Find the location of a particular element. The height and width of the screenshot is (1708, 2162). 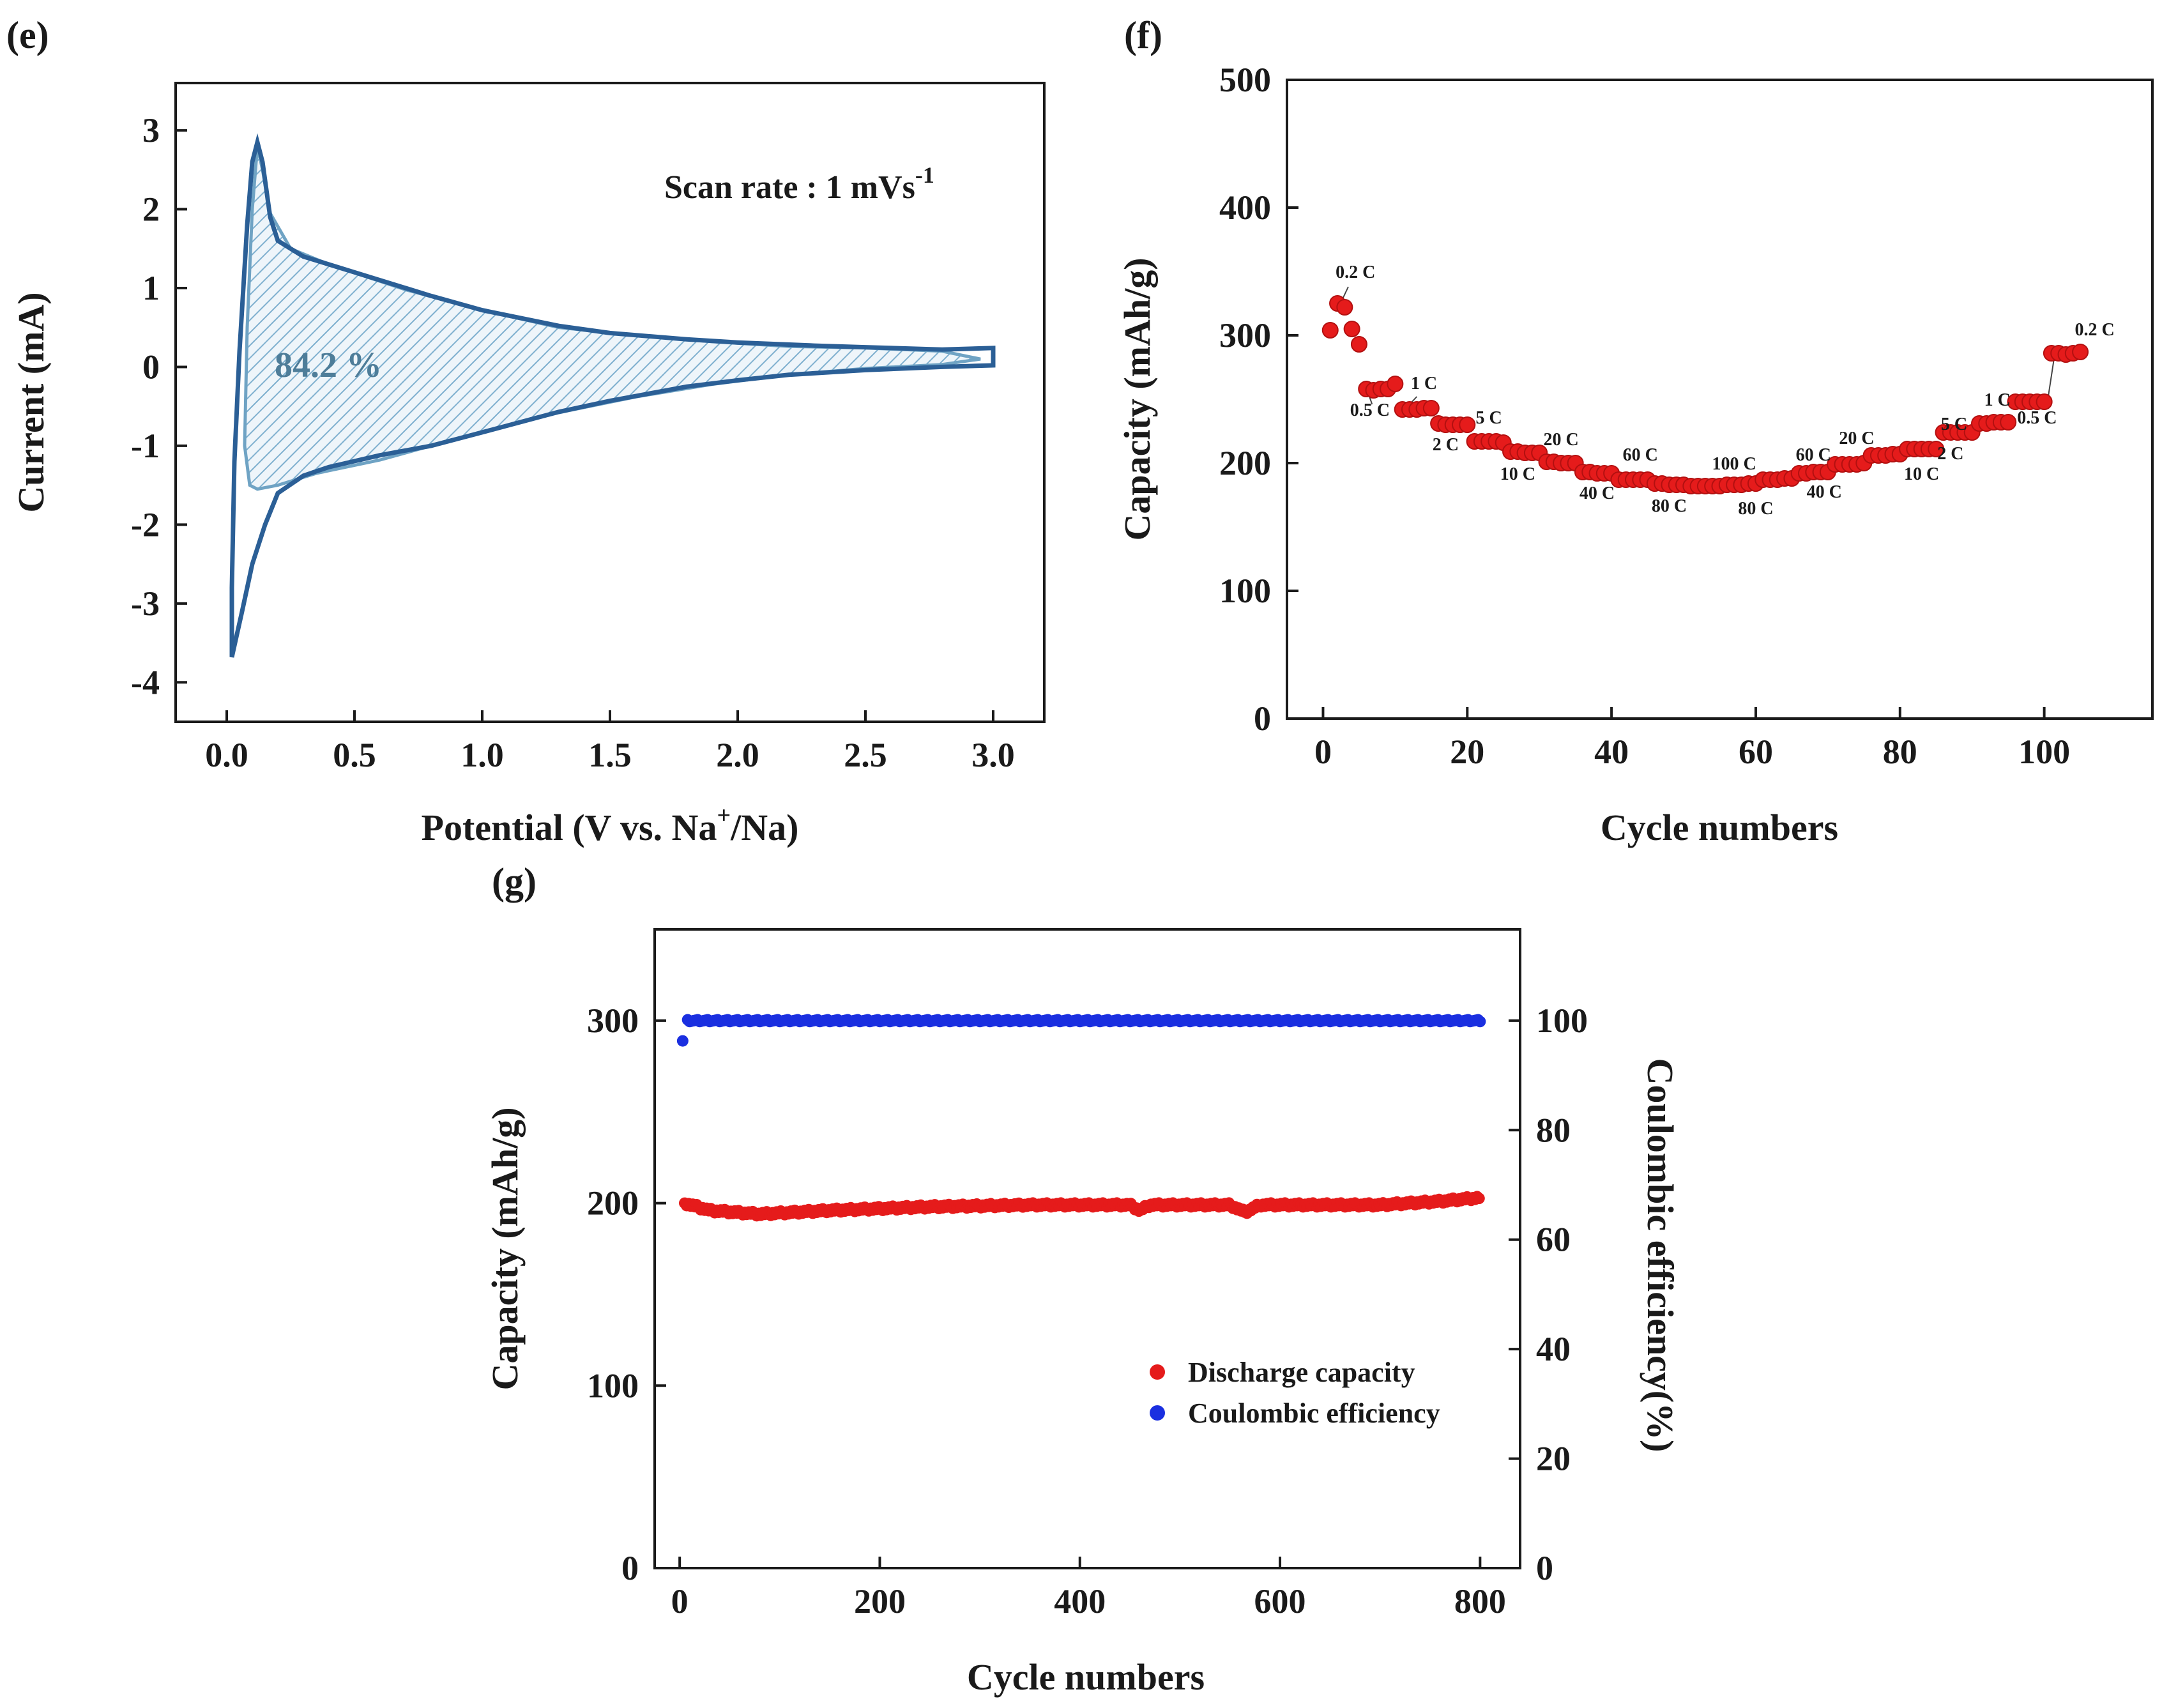

y-tick-label: -4 is located at coordinates (145, 682).